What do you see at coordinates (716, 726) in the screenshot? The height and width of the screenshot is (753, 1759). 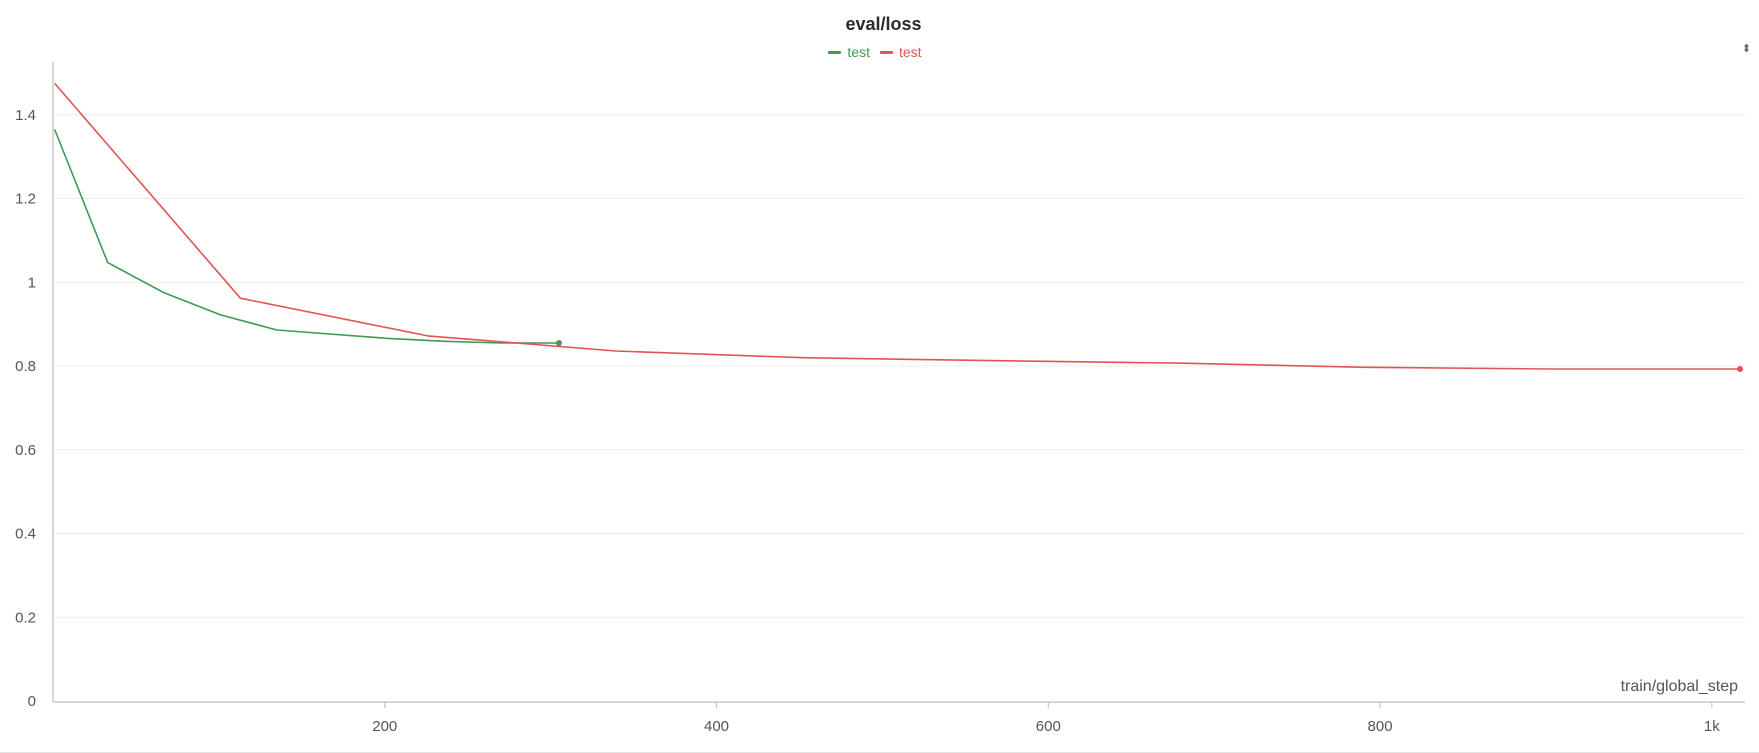 I see `x-tick-label: 400` at bounding box center [716, 726].